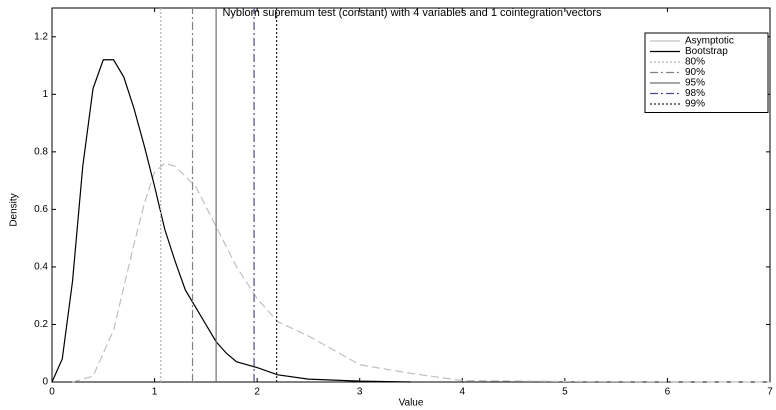 The width and height of the screenshot is (776, 410). I want to click on x-tick-label: 2, so click(257, 392).